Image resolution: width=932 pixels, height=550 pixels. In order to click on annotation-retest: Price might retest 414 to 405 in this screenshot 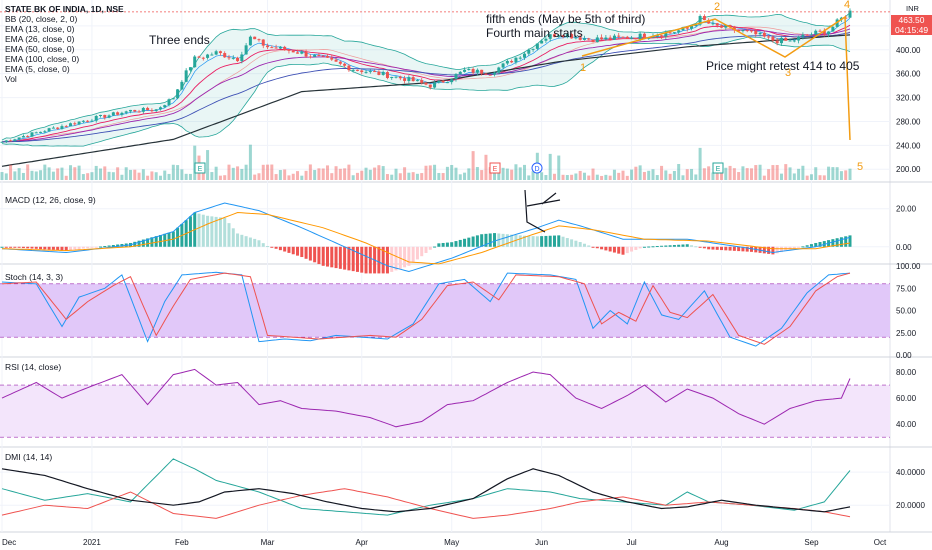, I will do `click(783, 66)`.